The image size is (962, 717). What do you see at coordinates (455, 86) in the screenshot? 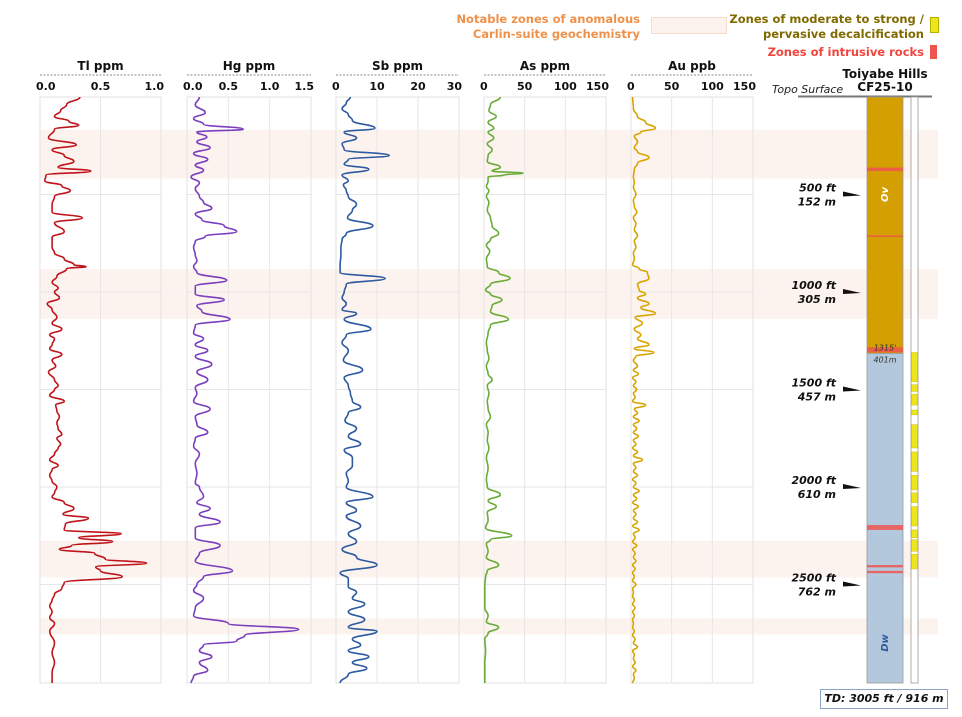
I see `x-tick-label: 30` at bounding box center [455, 86].